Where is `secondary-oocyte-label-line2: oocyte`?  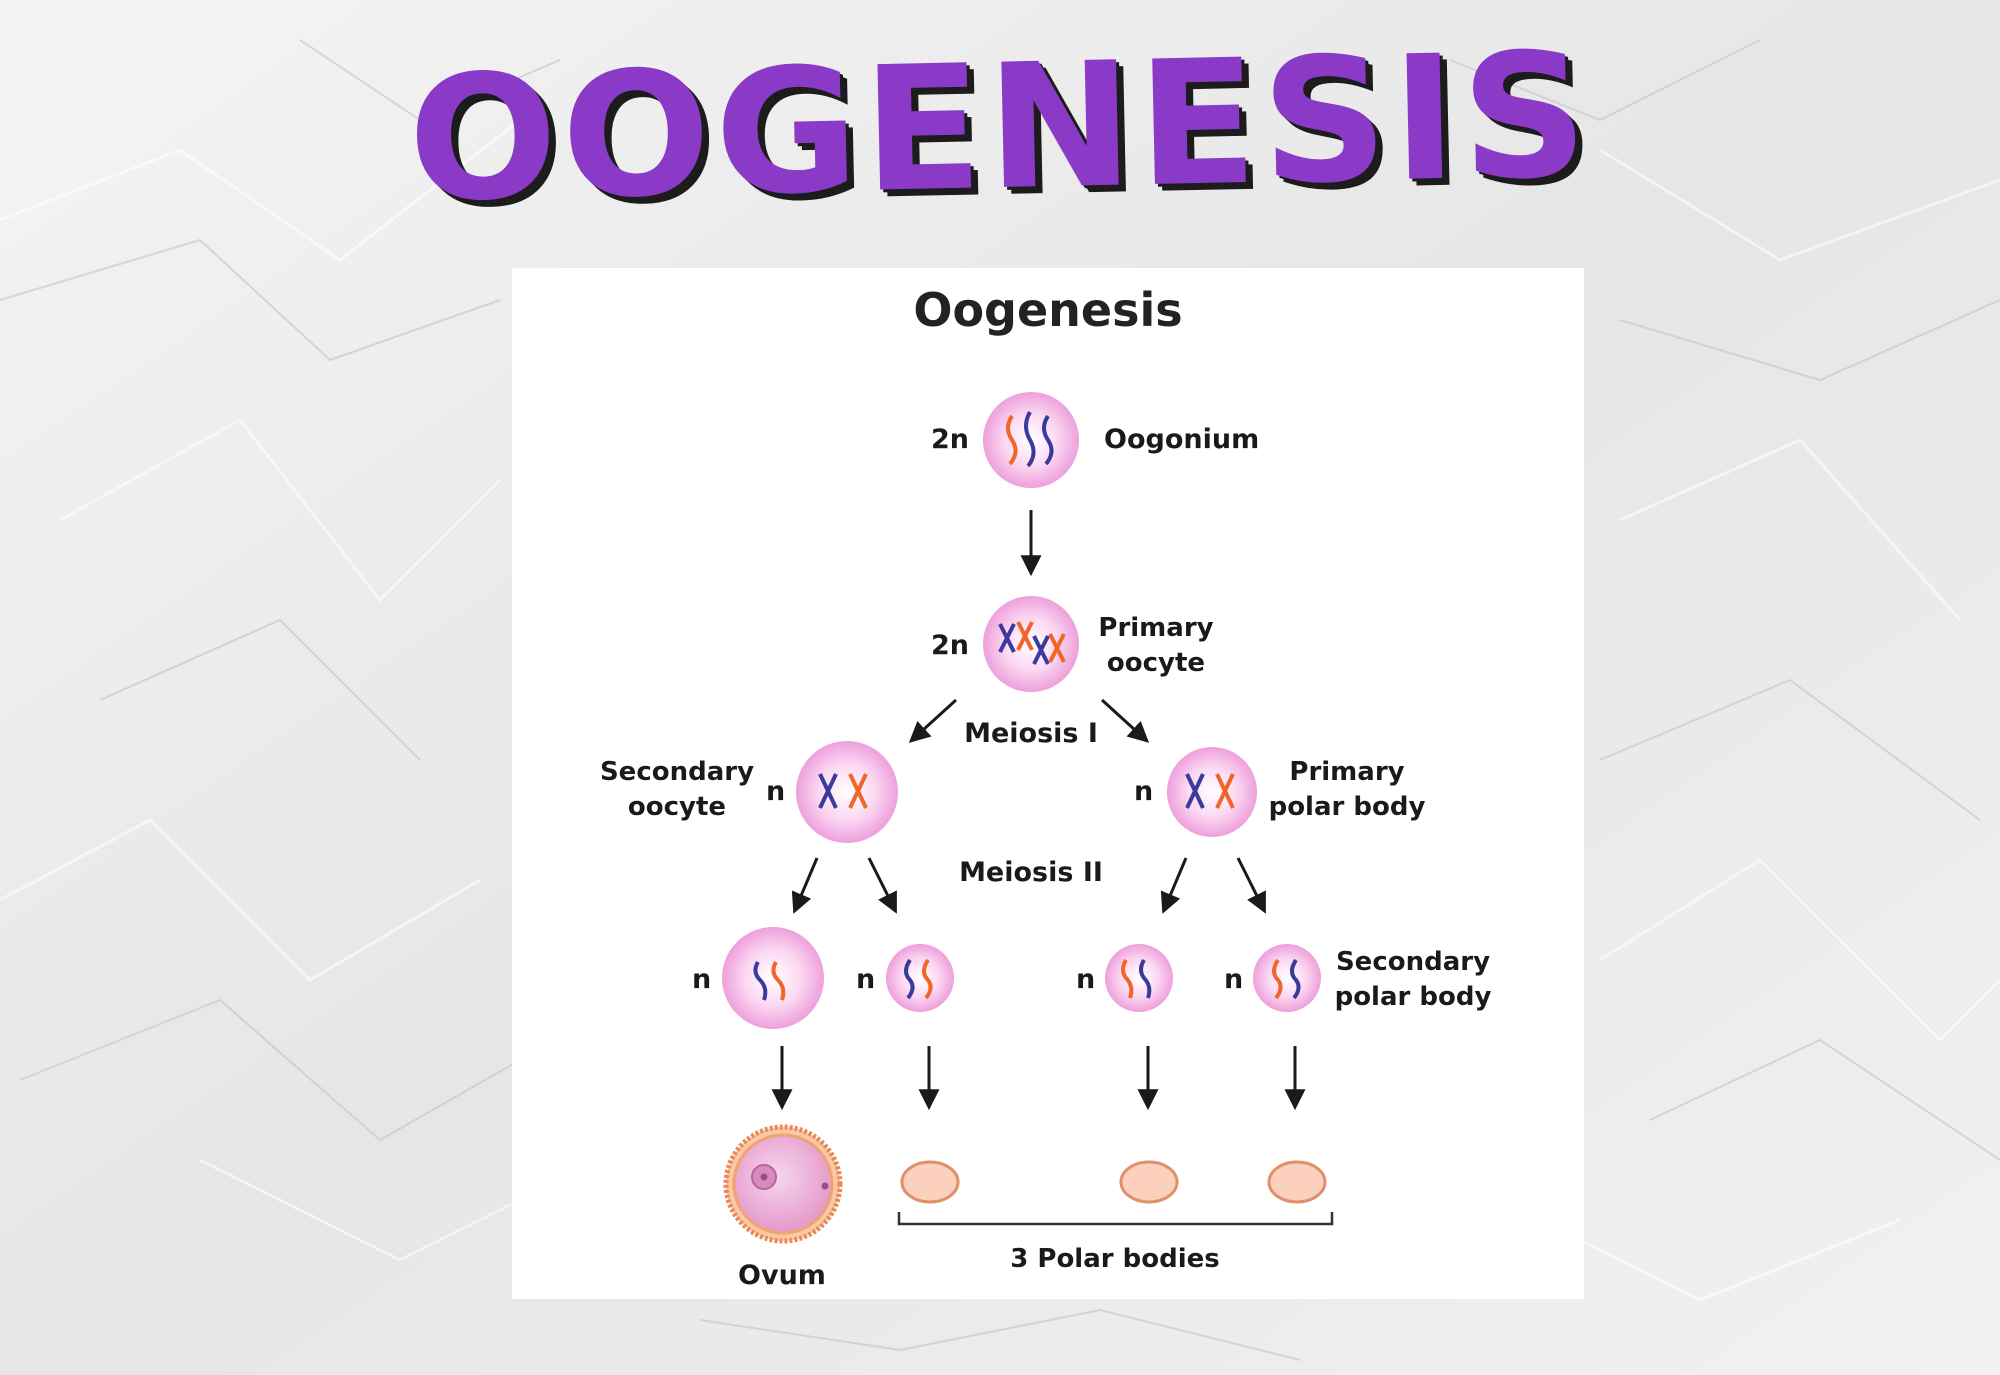
secondary-oocyte-label-line2: oocyte is located at coordinates (677, 807).